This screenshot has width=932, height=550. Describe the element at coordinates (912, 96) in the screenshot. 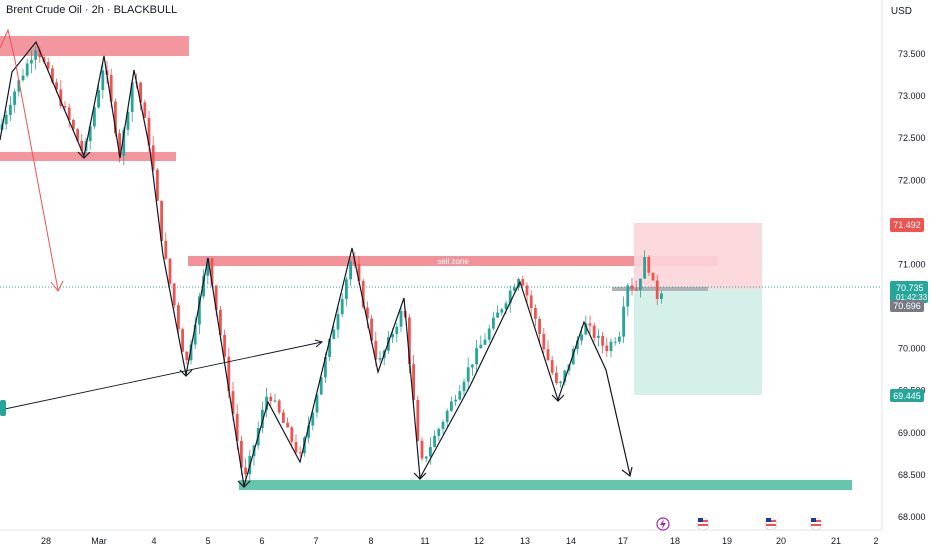

I see `y-tick-label: 73.000` at that location.